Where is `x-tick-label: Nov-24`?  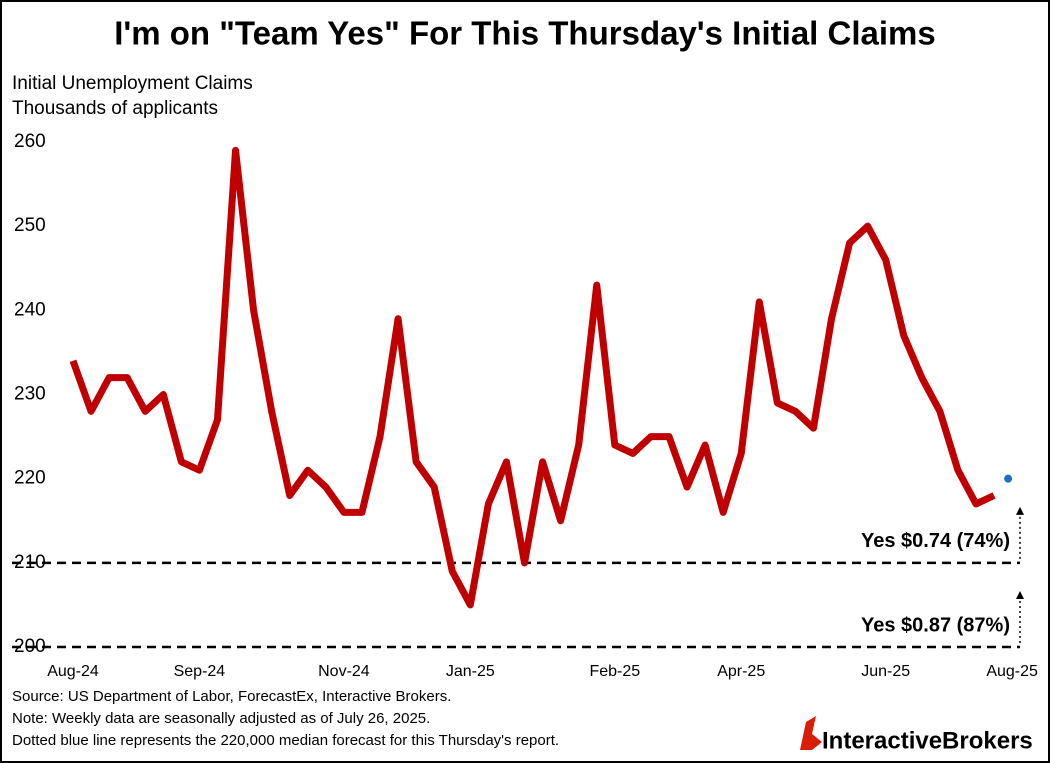
x-tick-label: Nov-24 is located at coordinates (344, 671).